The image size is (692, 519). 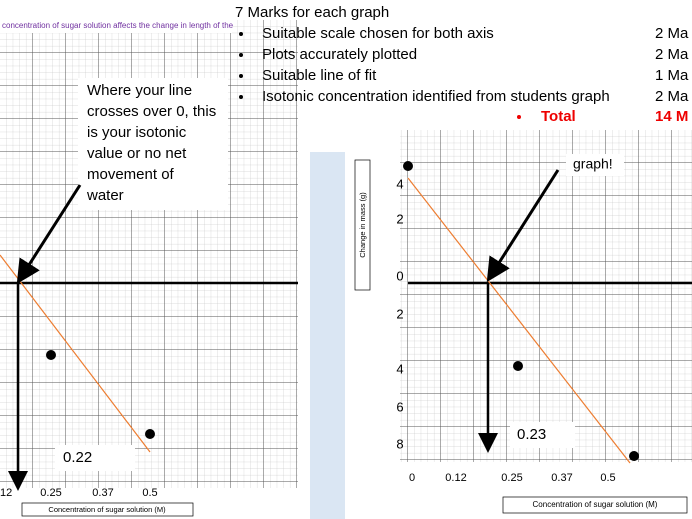 What do you see at coordinates (399, 443) in the screenshot?
I see `y-tick-label: 8` at bounding box center [399, 443].